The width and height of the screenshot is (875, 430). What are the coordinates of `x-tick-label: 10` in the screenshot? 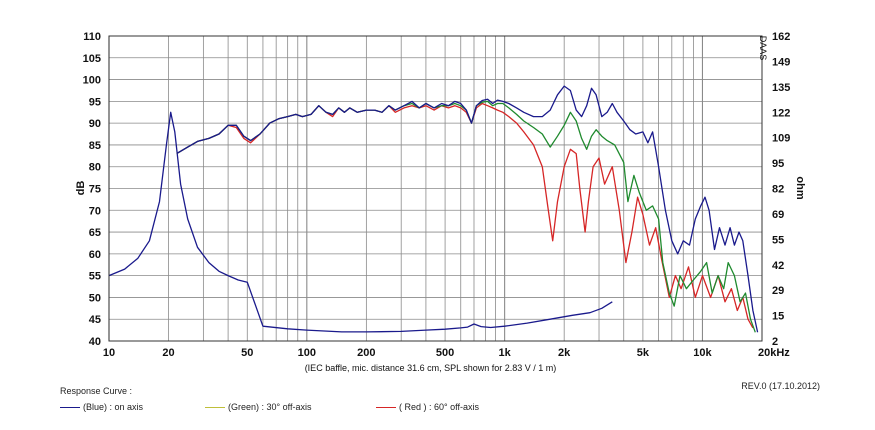 It's located at (109, 353).